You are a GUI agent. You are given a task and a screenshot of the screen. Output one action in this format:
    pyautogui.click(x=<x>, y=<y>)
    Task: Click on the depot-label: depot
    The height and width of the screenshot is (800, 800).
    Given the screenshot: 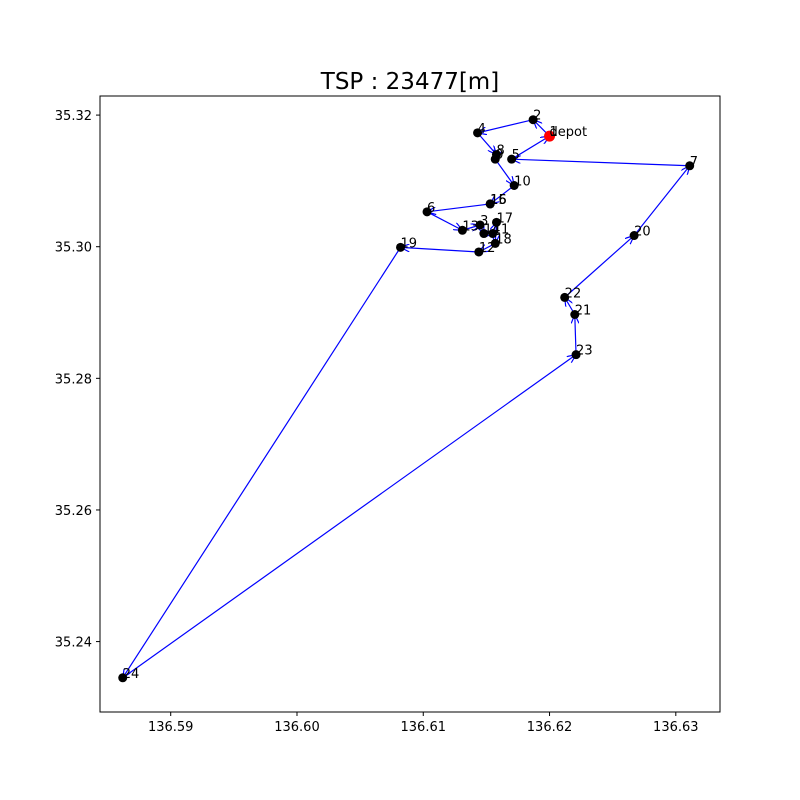 What is the action you would take?
    pyautogui.click(x=569, y=132)
    